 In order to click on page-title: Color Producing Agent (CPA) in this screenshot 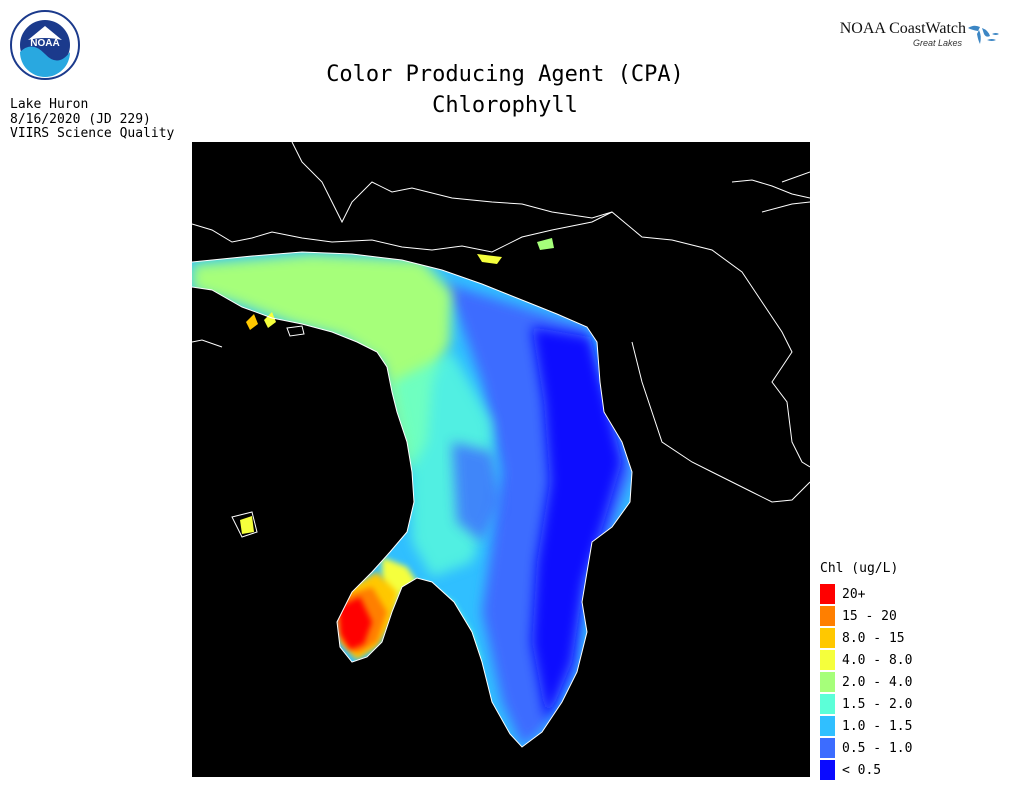, I will do `click(505, 74)`.